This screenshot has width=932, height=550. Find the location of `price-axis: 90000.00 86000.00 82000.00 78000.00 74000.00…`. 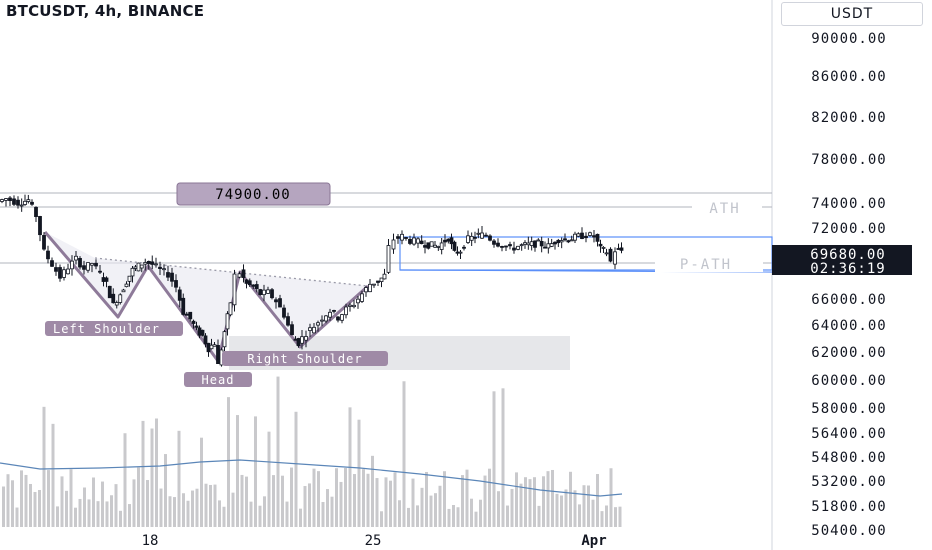

price-axis: 90000.00 86000.00 82000.00 78000.00 74000.00… is located at coordinates (848, 285).